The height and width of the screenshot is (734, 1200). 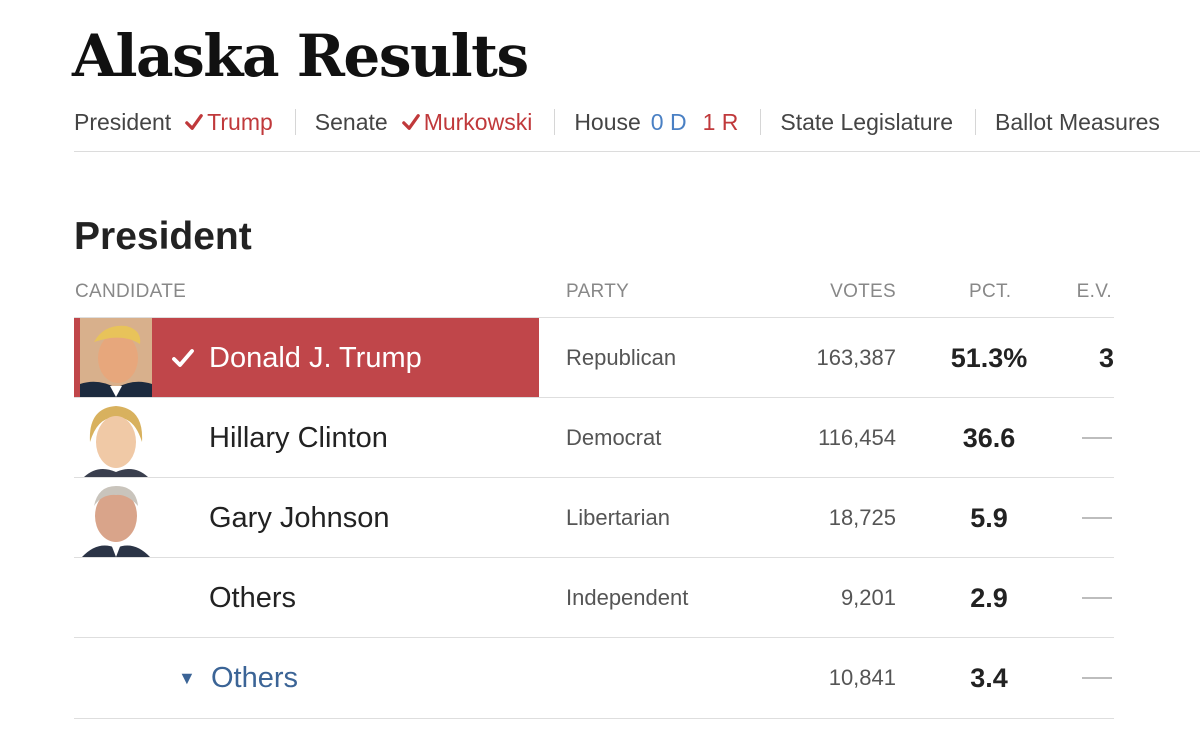 What do you see at coordinates (240, 121) in the screenshot?
I see `nav-president-winner: Trump` at bounding box center [240, 121].